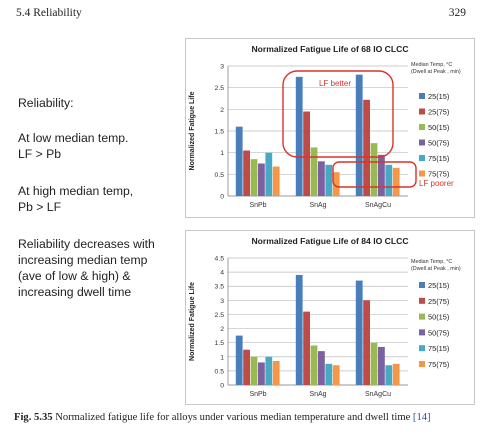  I want to click on slide-text-line: (ave of low & high) &, so click(74, 276).